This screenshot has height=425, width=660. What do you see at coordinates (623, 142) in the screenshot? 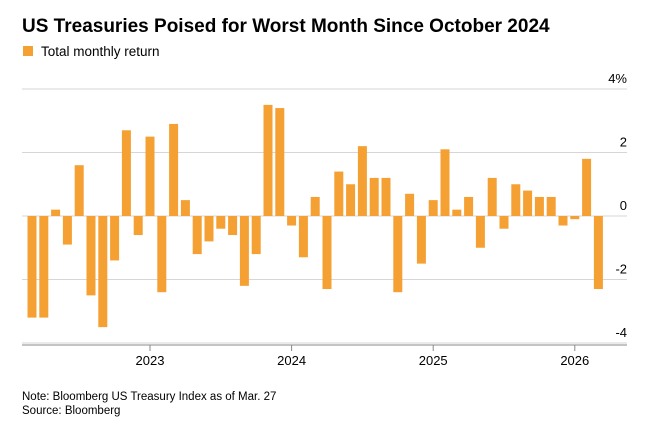
I see `y-tick-label: 2` at bounding box center [623, 142].